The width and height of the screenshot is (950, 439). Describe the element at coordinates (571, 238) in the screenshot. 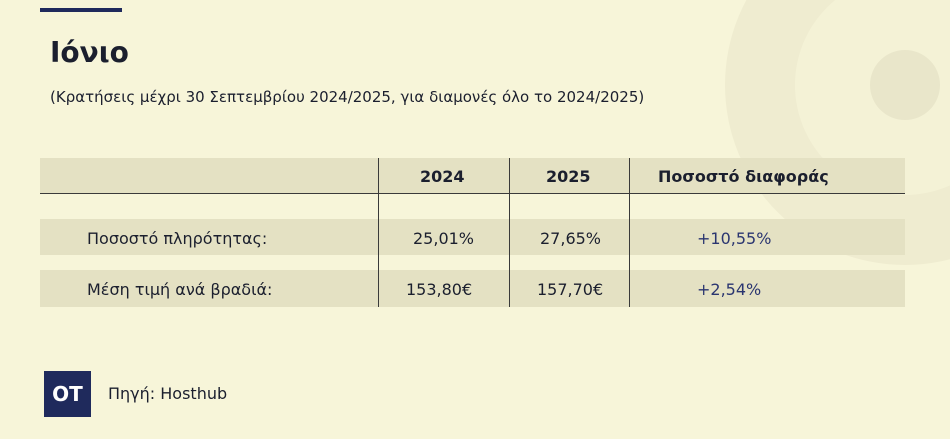

I see `cell-value: 27,65%` at that location.